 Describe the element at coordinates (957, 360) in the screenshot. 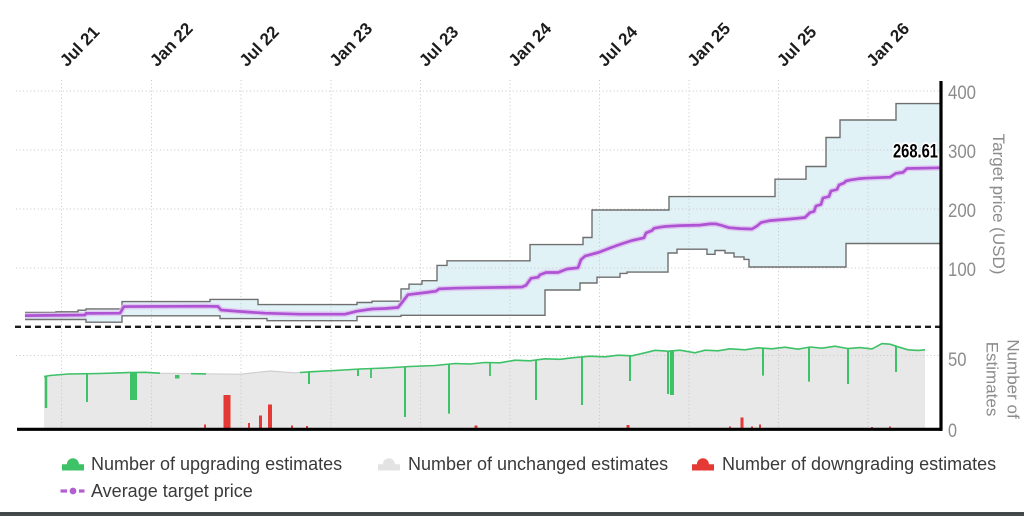

I see `svg-text: 50` at that location.